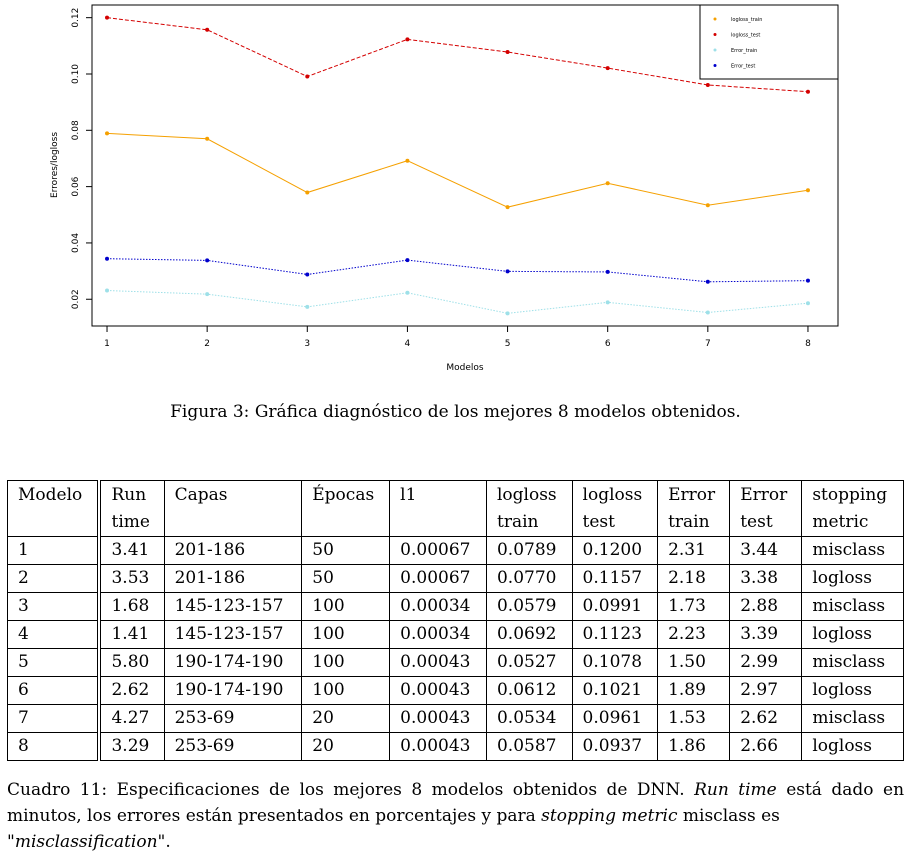  I want to click on table-cell: 0.1200, so click(615, 550).